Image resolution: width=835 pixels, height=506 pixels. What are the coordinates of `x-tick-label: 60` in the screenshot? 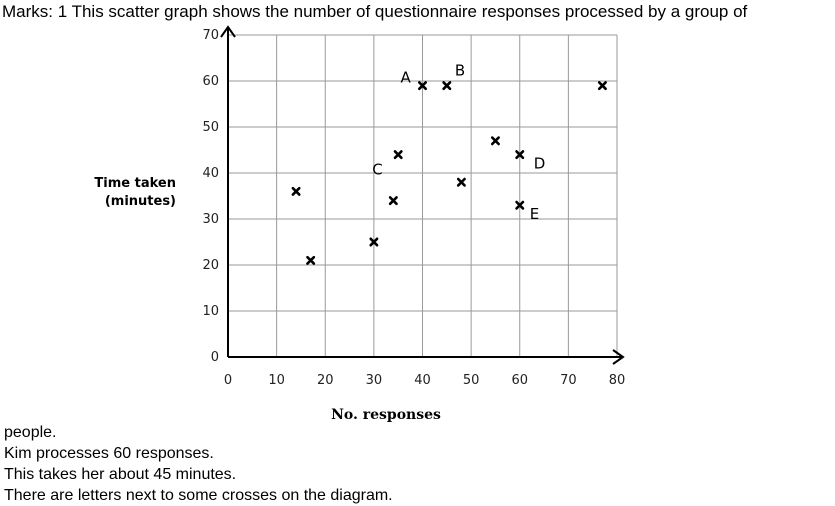 It's located at (519, 380).